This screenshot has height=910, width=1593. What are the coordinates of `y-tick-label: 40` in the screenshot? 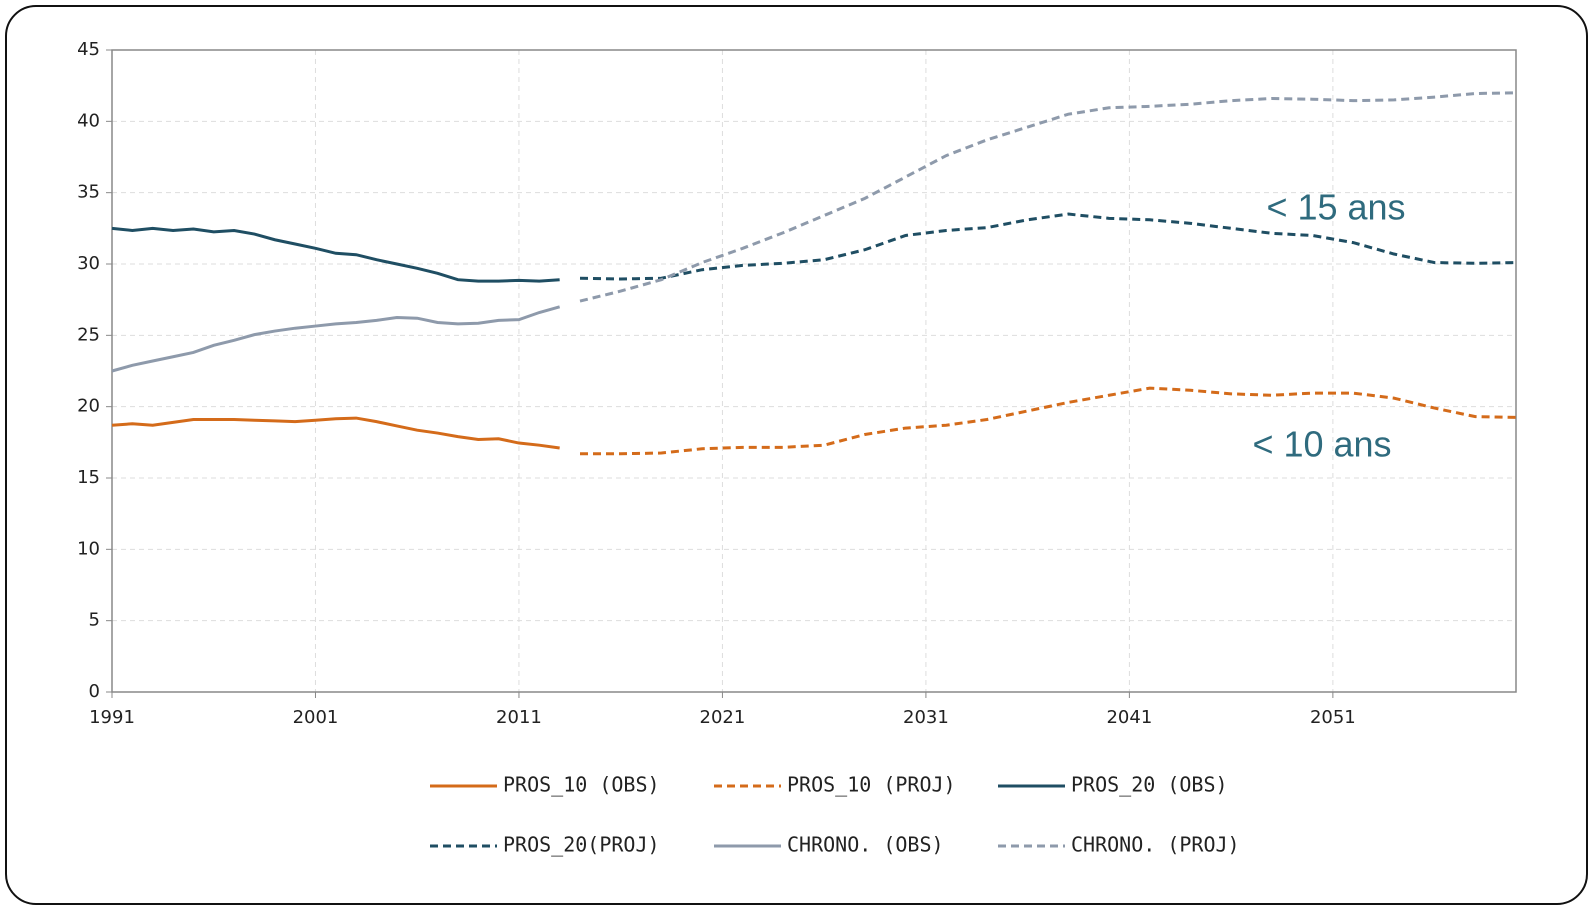 It's located at (88, 120).